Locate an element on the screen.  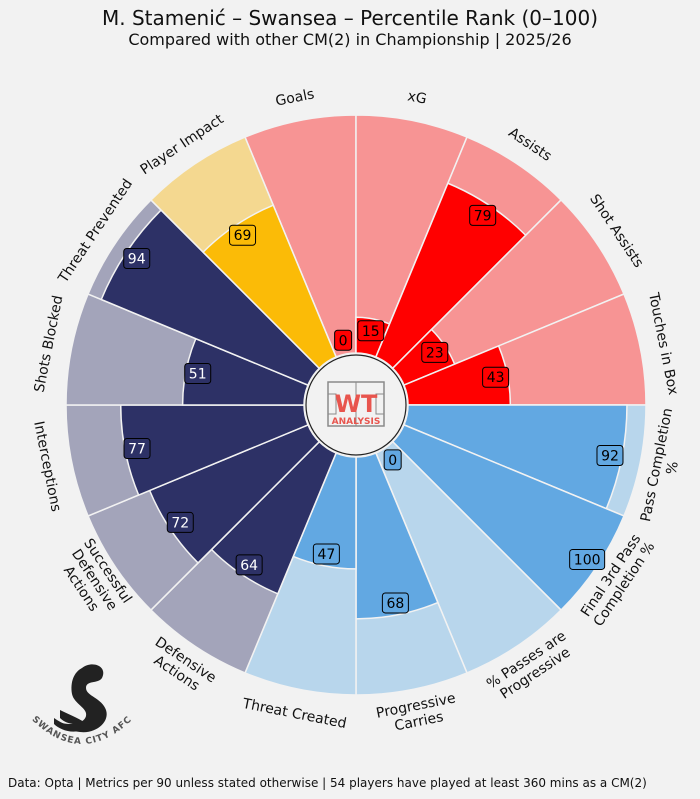
slice-bar-final-3rd-pass-completion is located at coordinates (508, 517).